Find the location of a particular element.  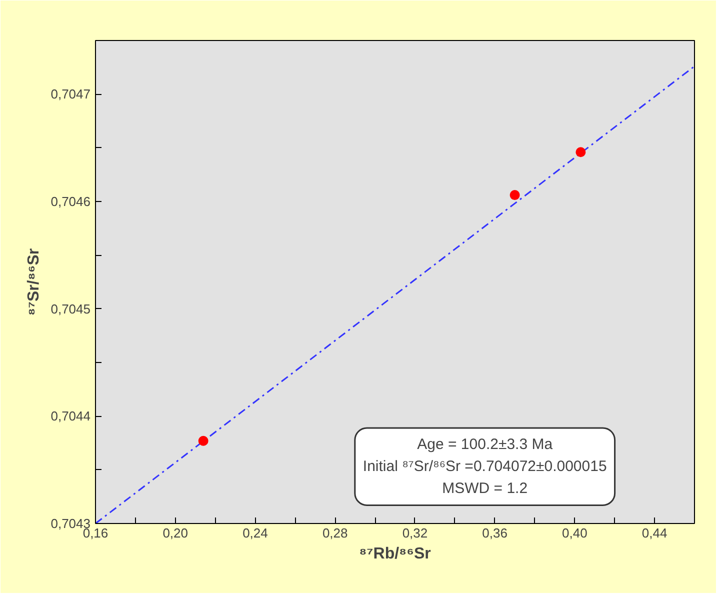

x-tick-label: 0,36 is located at coordinates (495, 533).